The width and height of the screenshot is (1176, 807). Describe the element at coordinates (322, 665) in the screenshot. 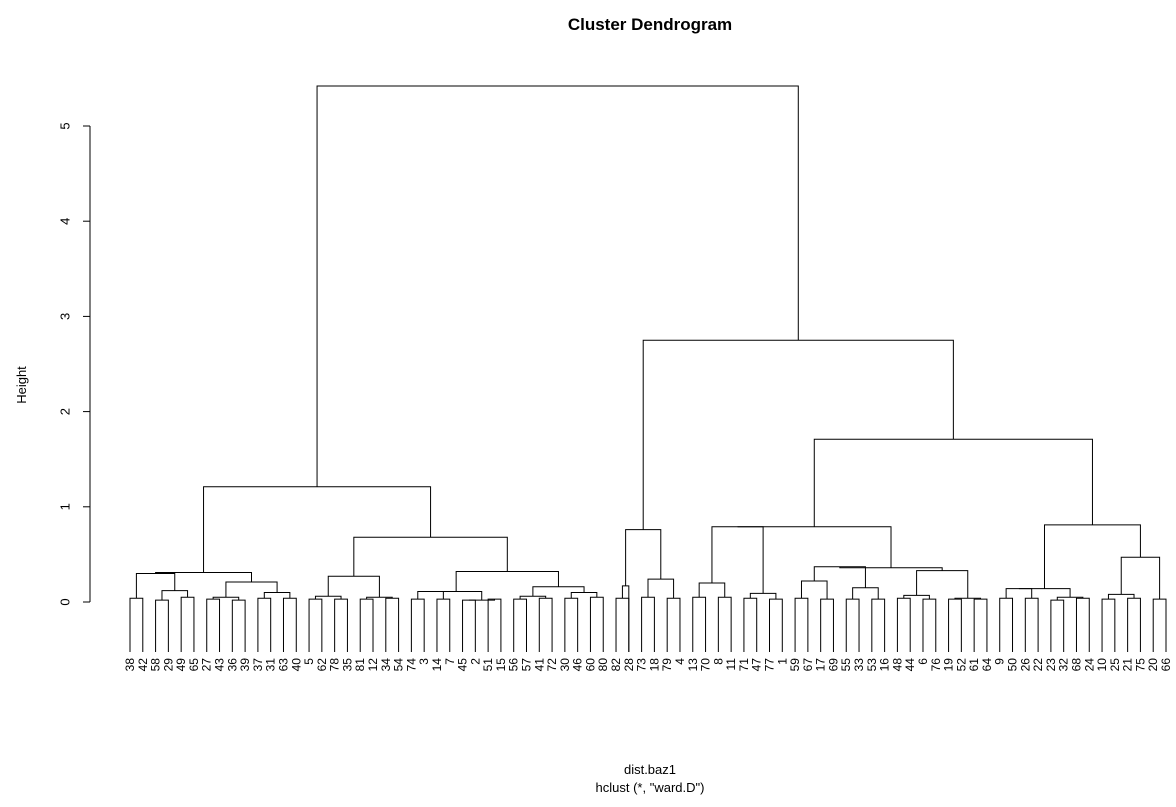

I see `leaf-label: 62` at that location.